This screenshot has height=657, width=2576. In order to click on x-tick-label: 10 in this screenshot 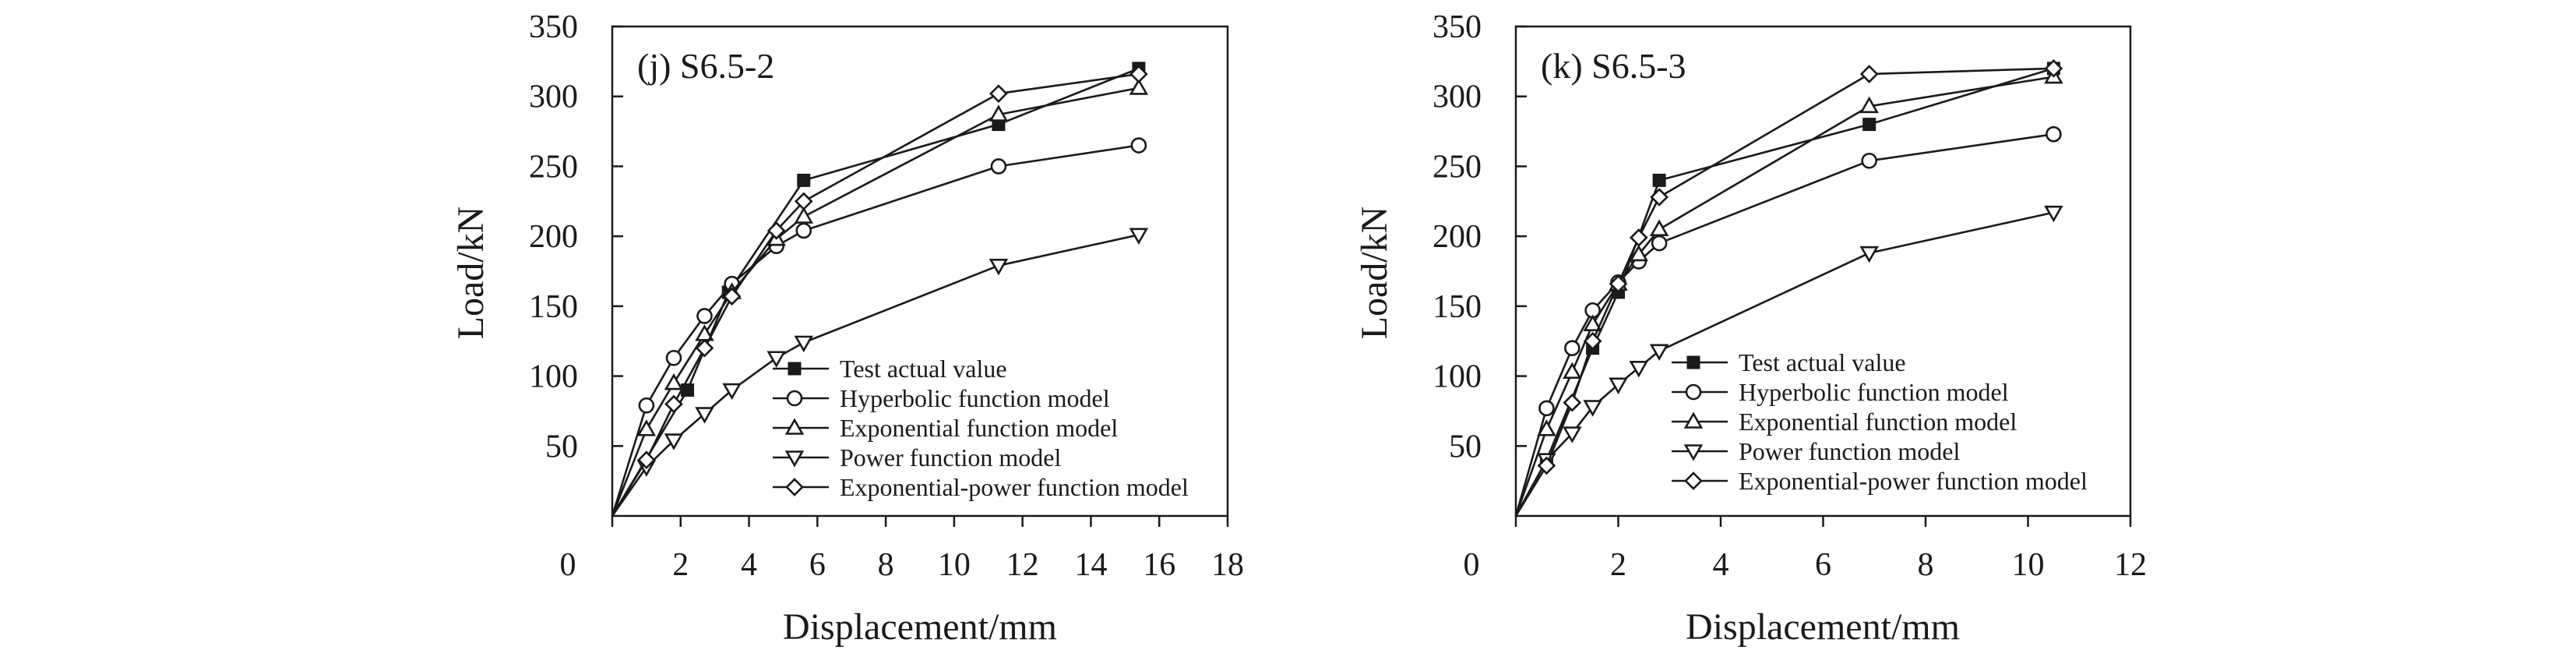, I will do `click(2028, 565)`.